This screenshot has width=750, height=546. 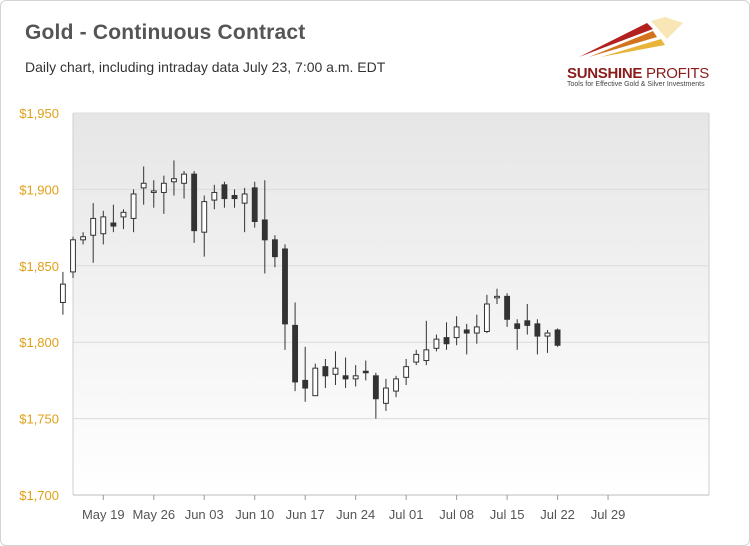 I want to click on y-tick-label: $1,850, so click(x=39, y=266).